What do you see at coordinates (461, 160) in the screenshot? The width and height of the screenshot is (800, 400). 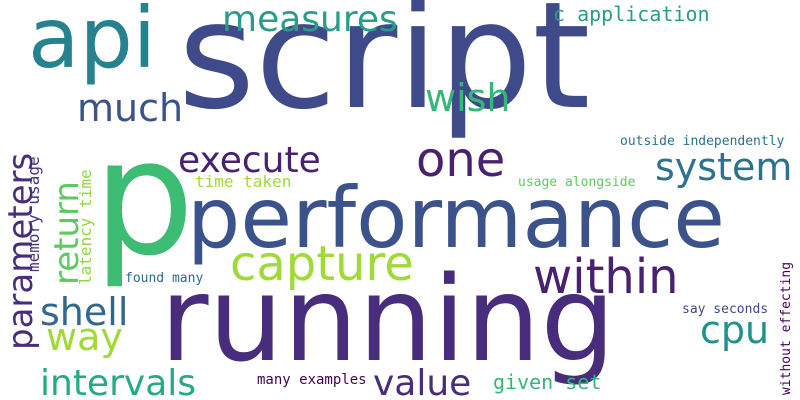 I see `word-one: one` at bounding box center [461, 160].